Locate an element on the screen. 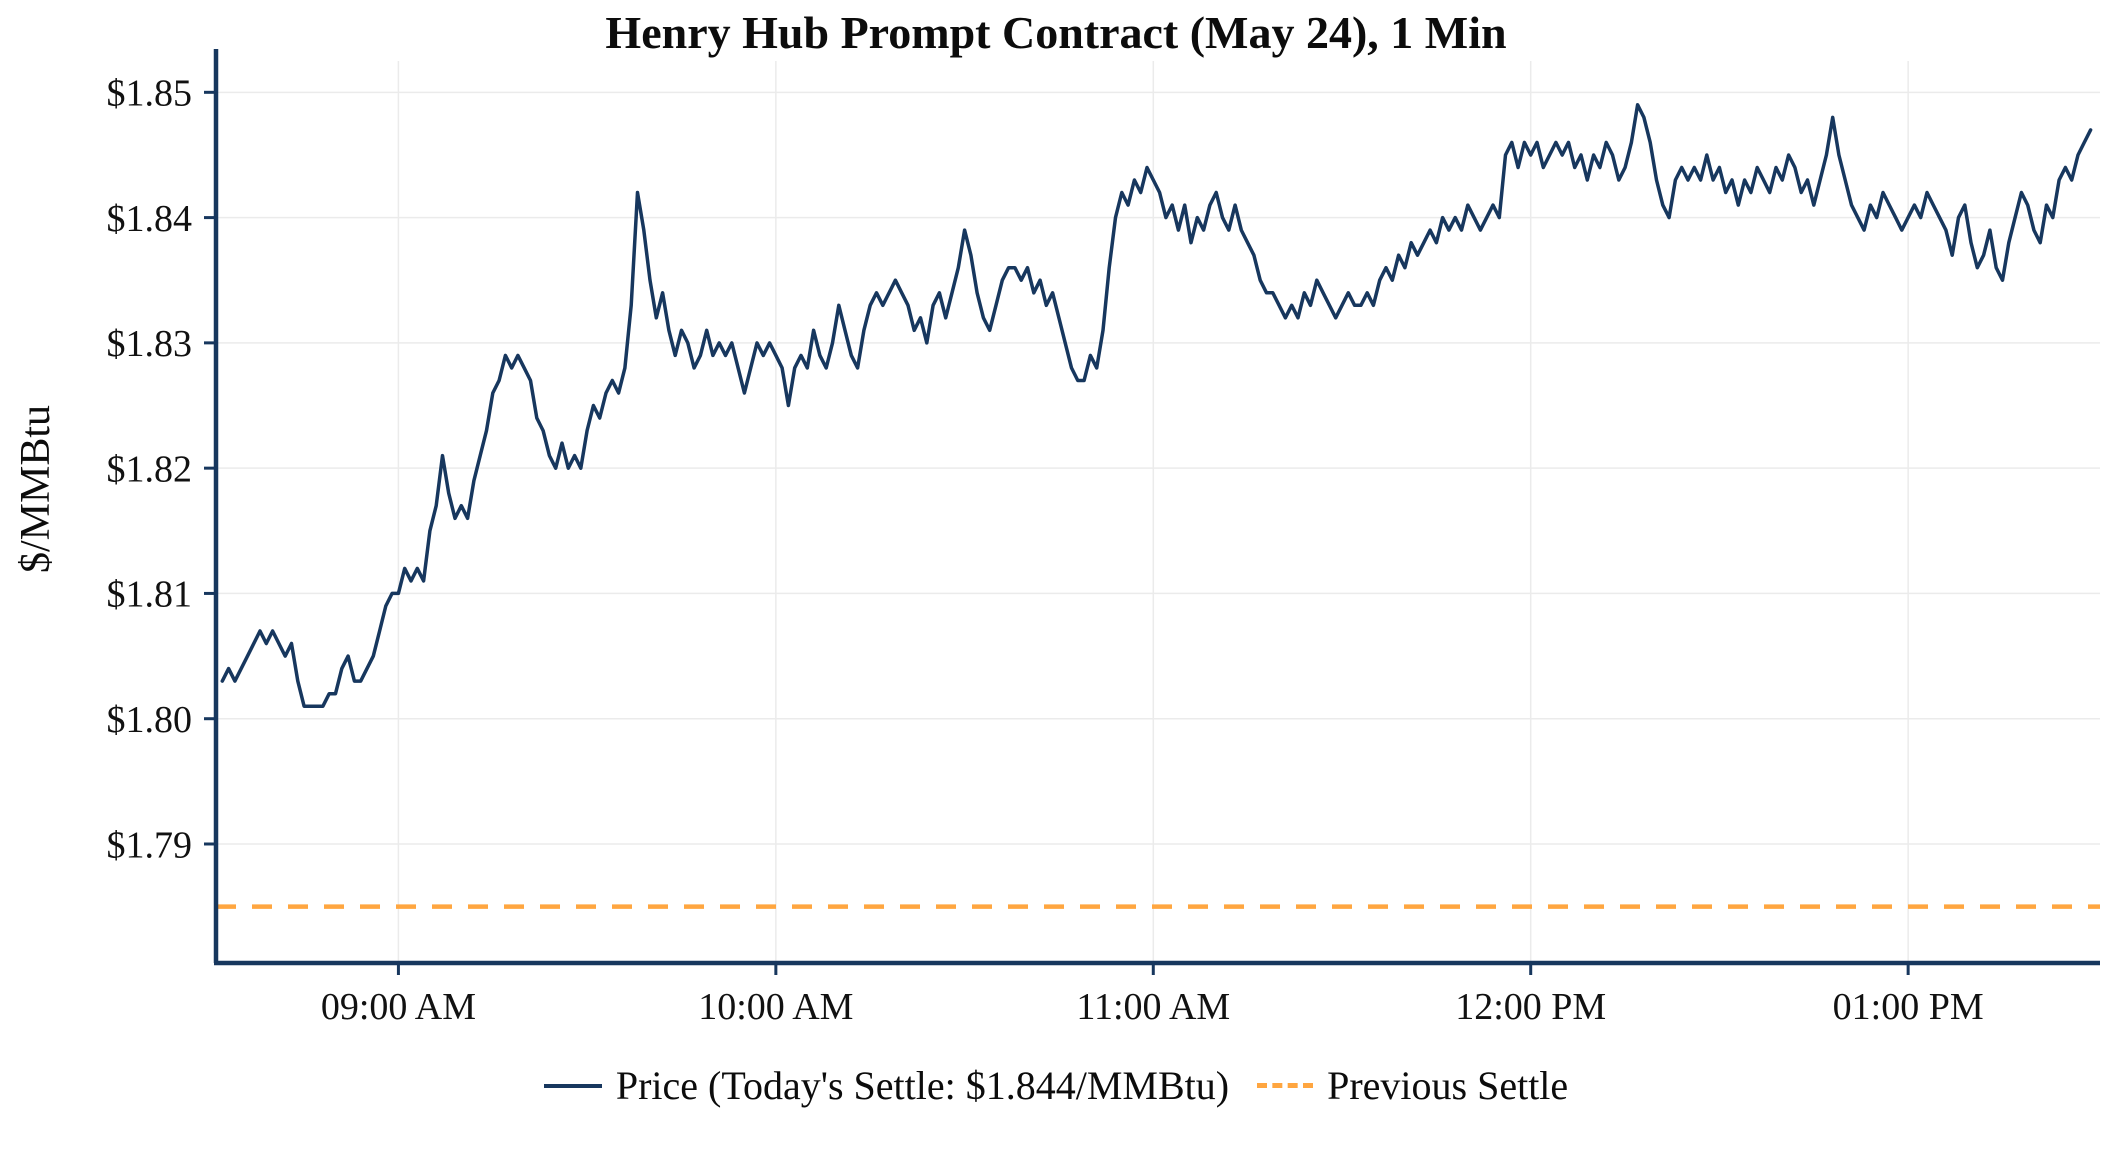 This screenshot has width=2112, height=1152. legend-item-previous-settle: Previous Settle is located at coordinates (1412, 1085).